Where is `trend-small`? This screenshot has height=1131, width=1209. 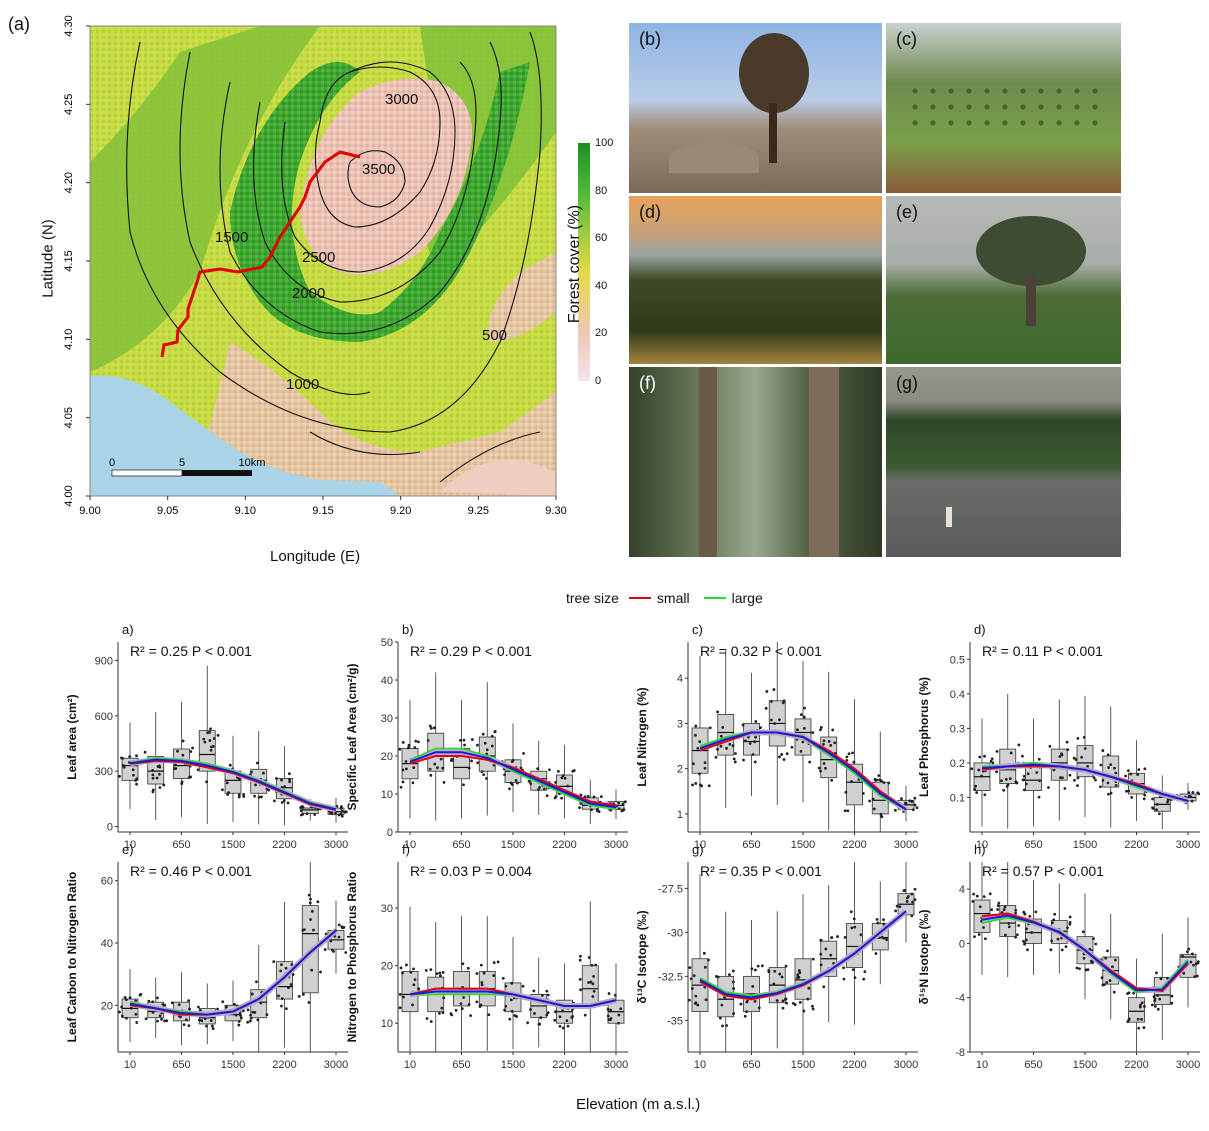
trend-small is located at coordinates (513, 781).